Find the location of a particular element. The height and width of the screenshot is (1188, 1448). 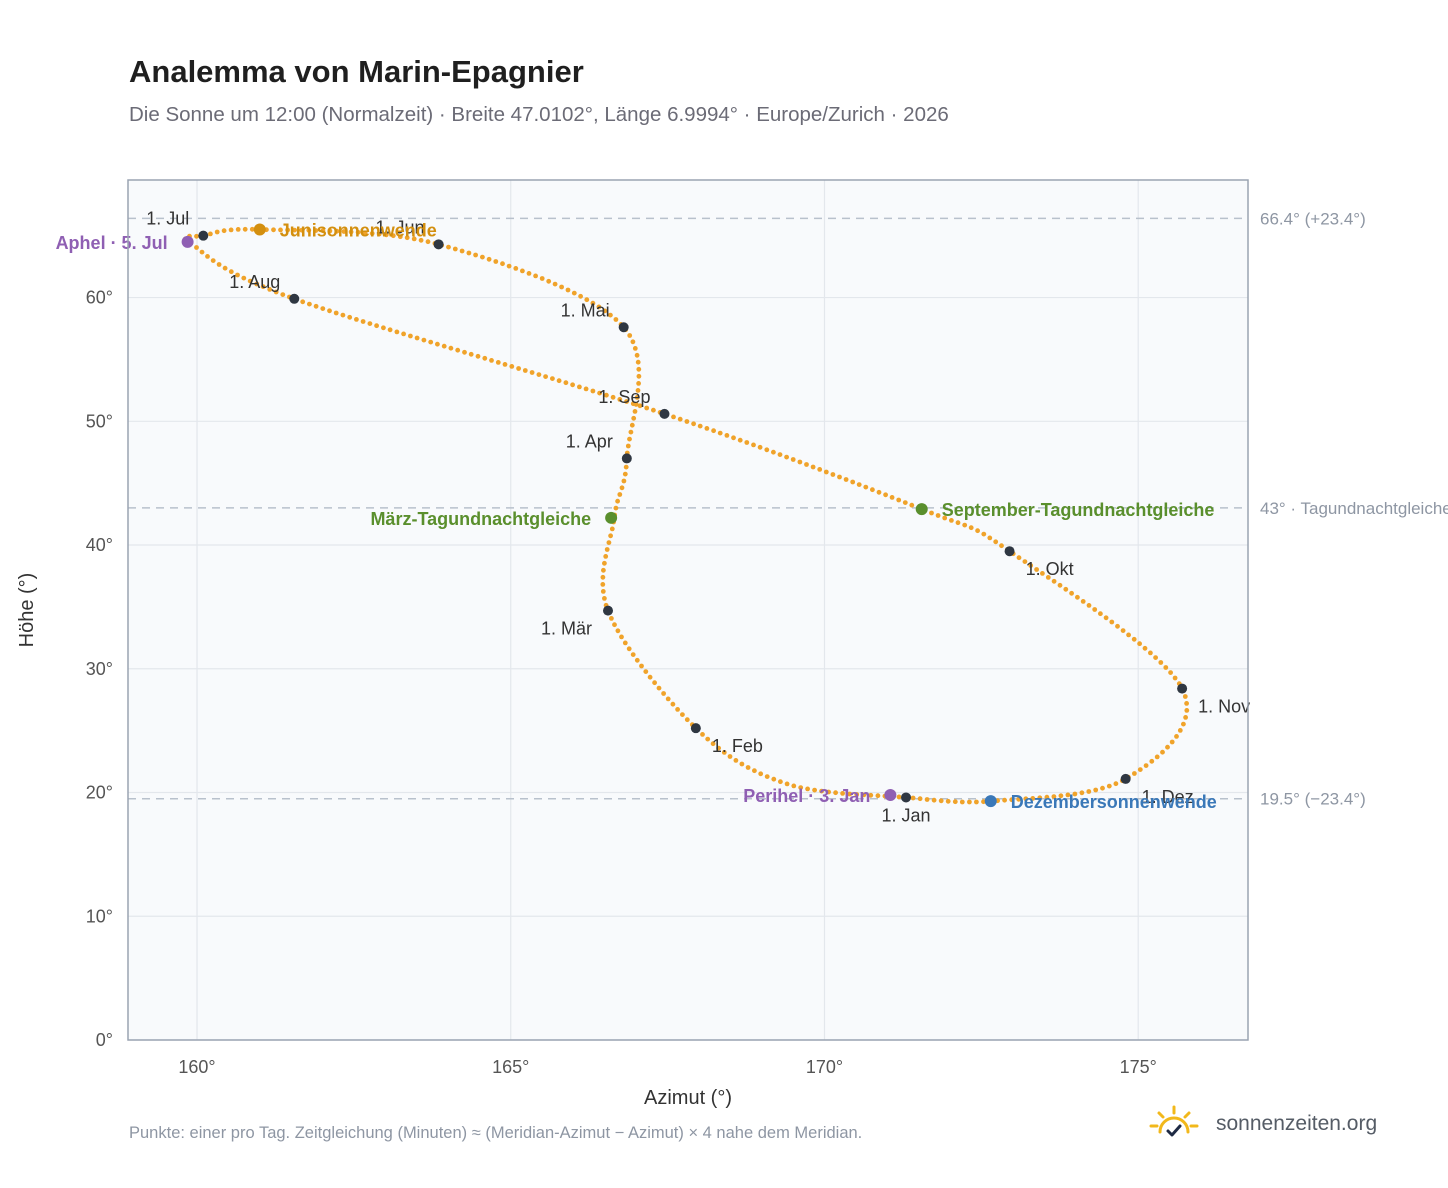

brand-name: sonnenzeiten.org is located at coordinates (1297, 1123).